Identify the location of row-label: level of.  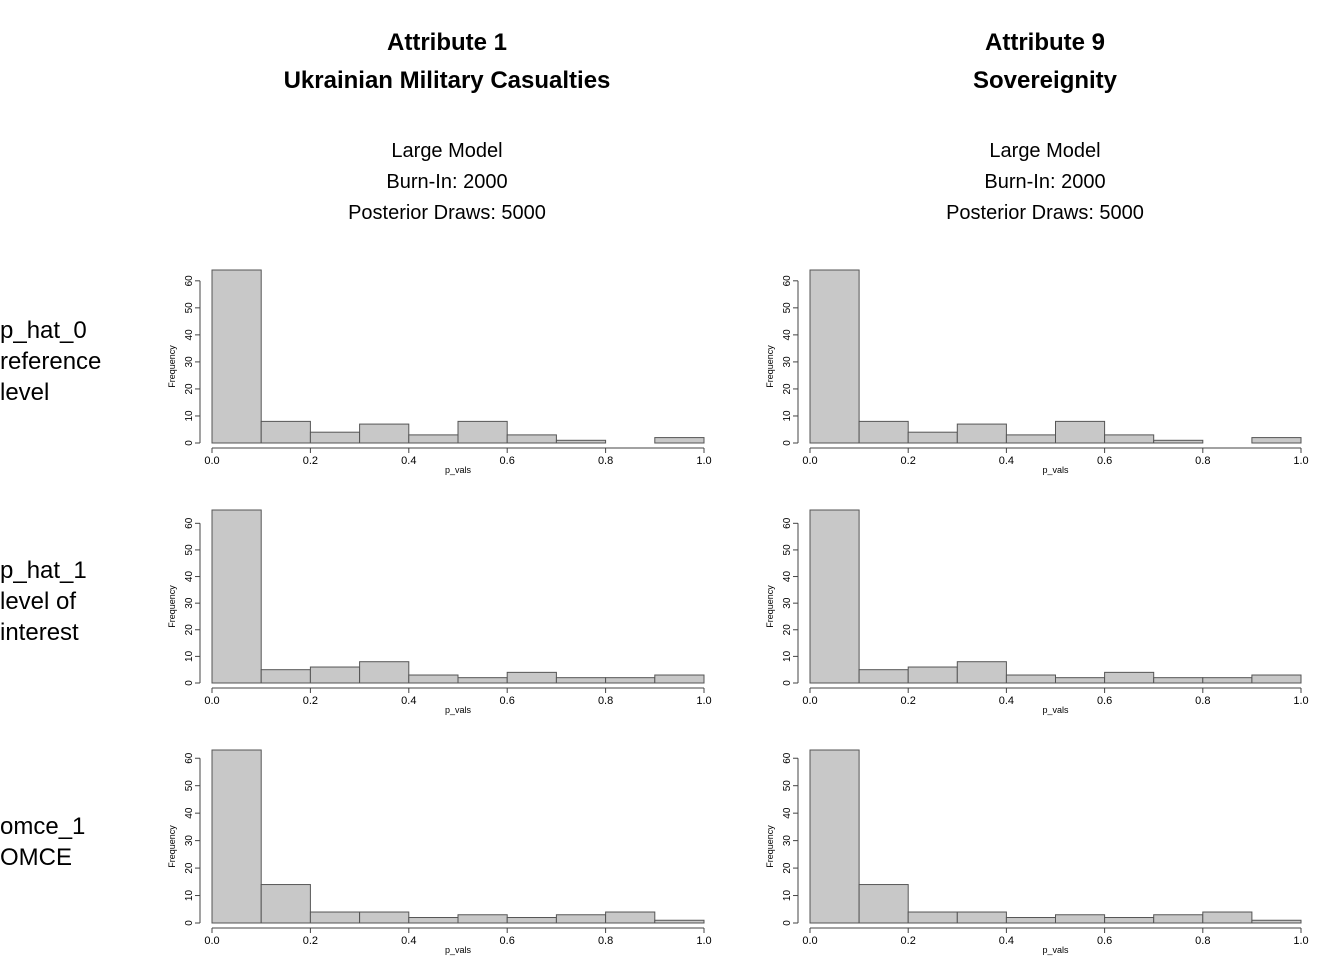
(38, 601).